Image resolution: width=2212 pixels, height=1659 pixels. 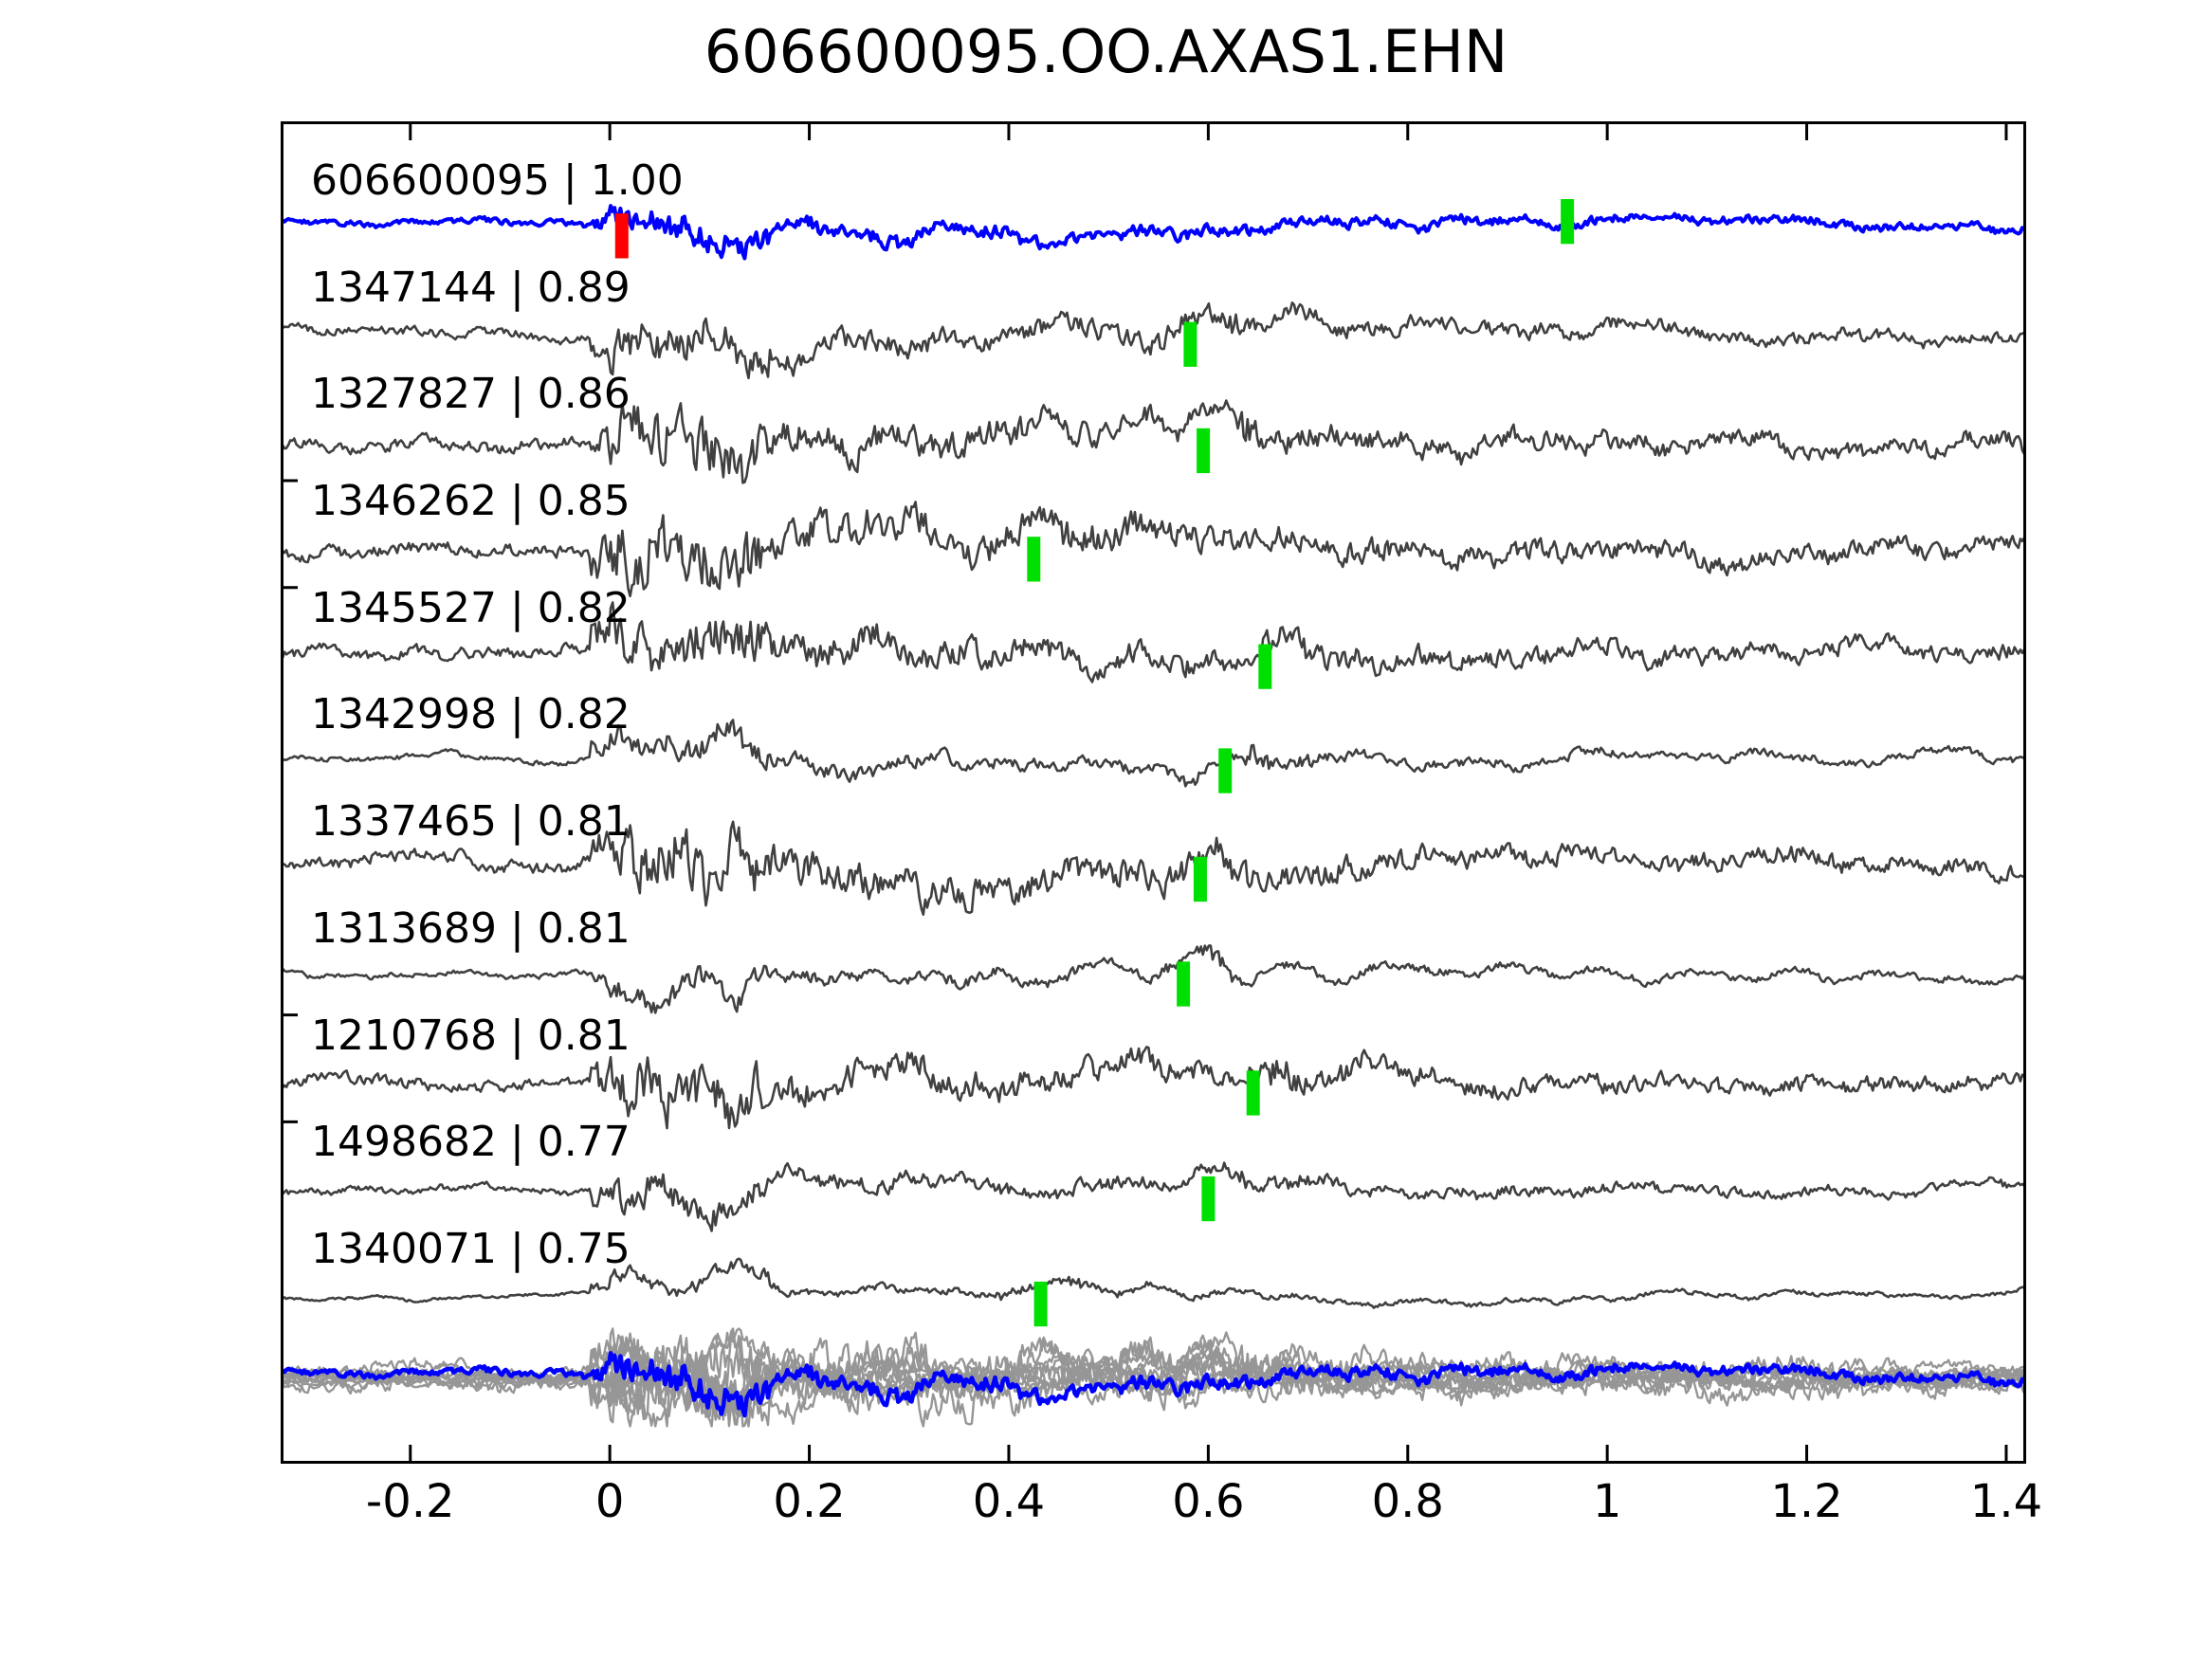 I want to click on x-tick-label: 0.2, so click(x=809, y=1501).